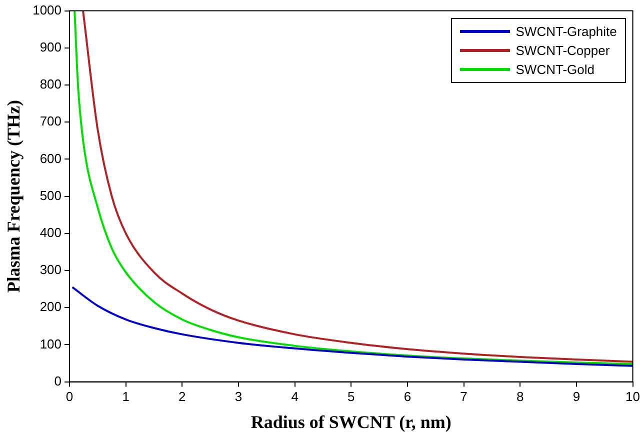 This screenshot has height=438, width=643. What do you see at coordinates (47, 10) in the screenshot?
I see `y-tick-label: 1000` at bounding box center [47, 10].